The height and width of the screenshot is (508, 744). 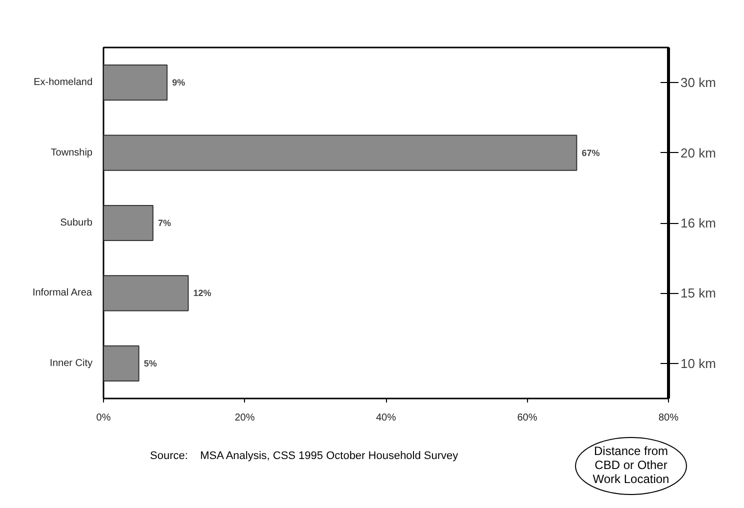 I want to click on y-tick-label: Inner City, so click(x=71, y=363).